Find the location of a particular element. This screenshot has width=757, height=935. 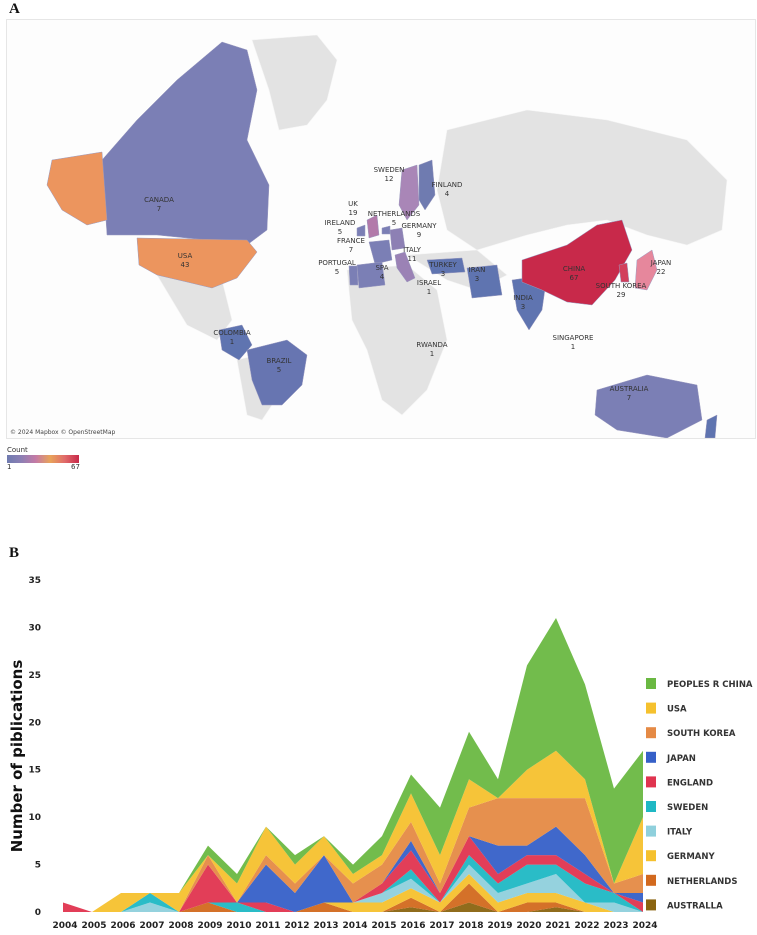

ireland-shape is located at coordinates (361, 230).